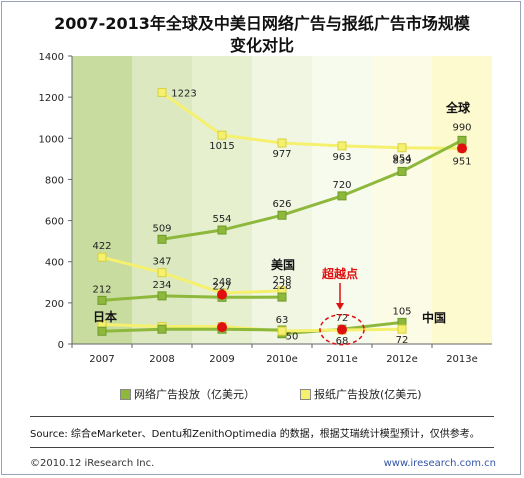  I want to click on data-label: 720, so click(341, 185).